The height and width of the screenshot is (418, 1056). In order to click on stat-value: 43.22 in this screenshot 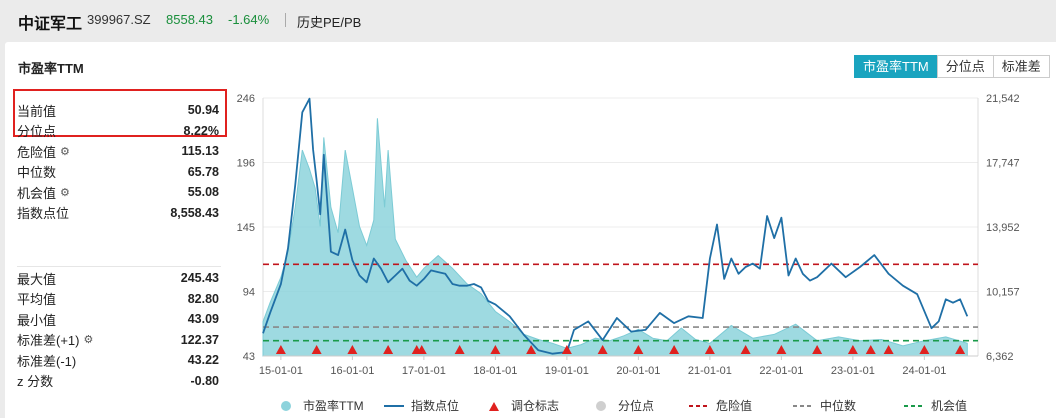, I will do `click(203, 360)`.